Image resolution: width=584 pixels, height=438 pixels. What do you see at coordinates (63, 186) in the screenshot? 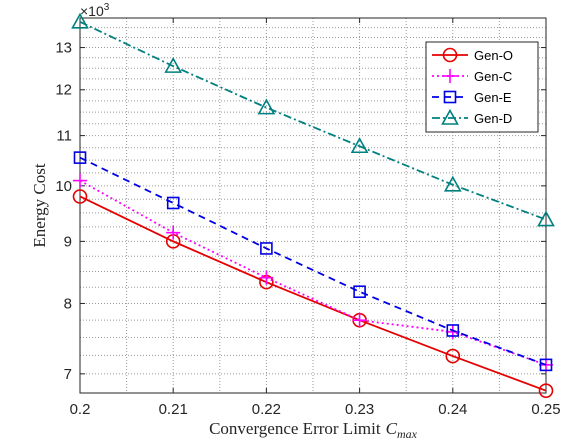
I see `y-tick-label: 10` at bounding box center [63, 186].